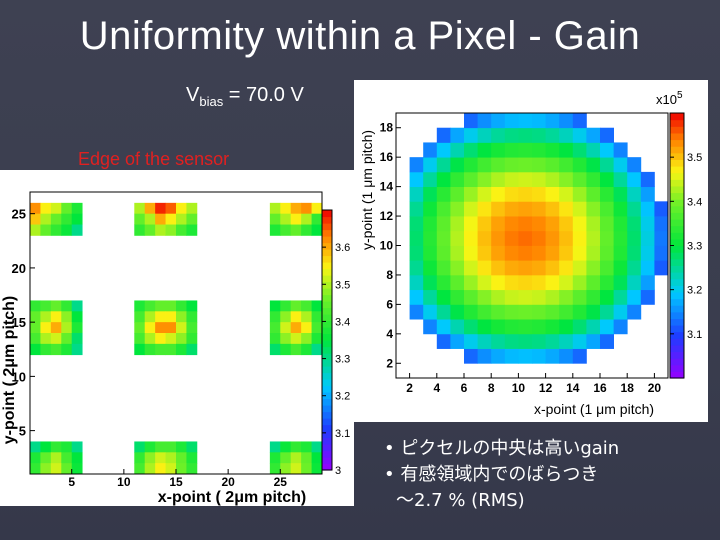  What do you see at coordinates (694, 335) in the screenshot?
I see `right-colorbar-label: 3.1` at bounding box center [694, 335].